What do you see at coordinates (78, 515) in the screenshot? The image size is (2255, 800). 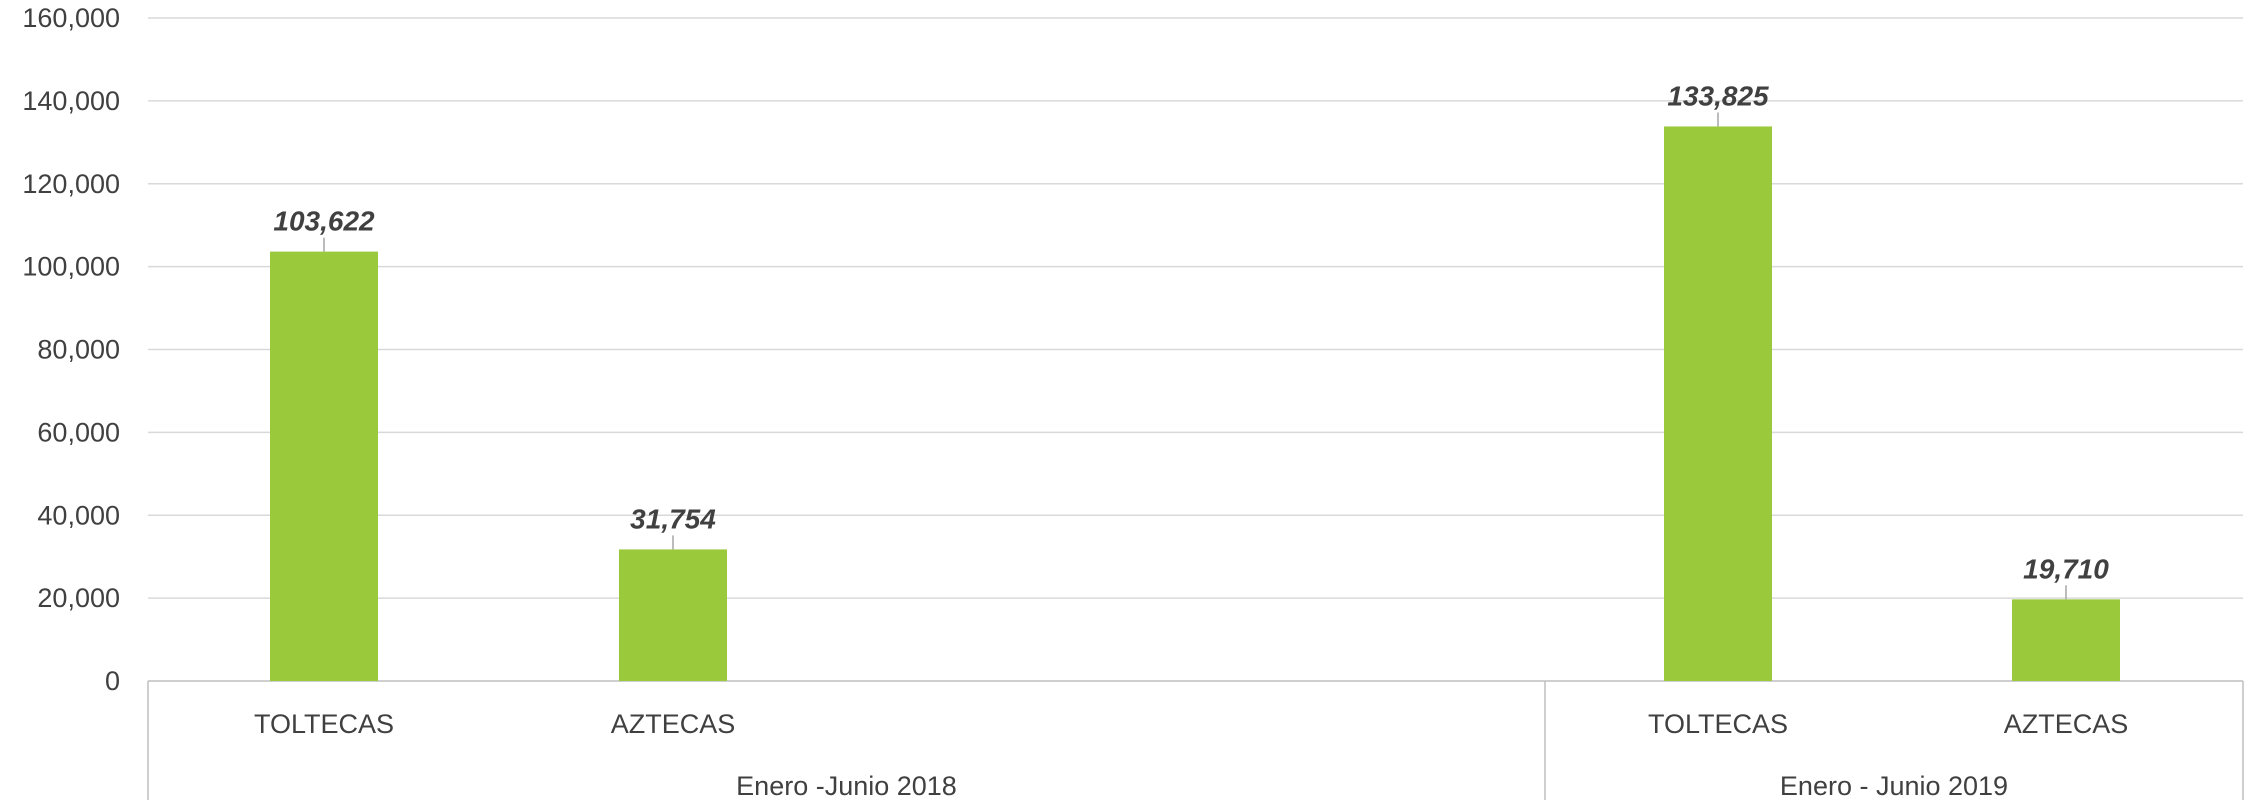 I see `y-tick-label: 40,000` at bounding box center [78, 515].